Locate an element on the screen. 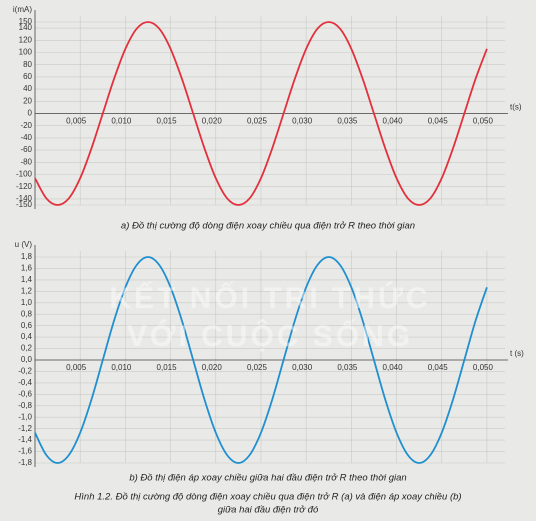  y-tick-label: -1,0 is located at coordinates (25, 416).